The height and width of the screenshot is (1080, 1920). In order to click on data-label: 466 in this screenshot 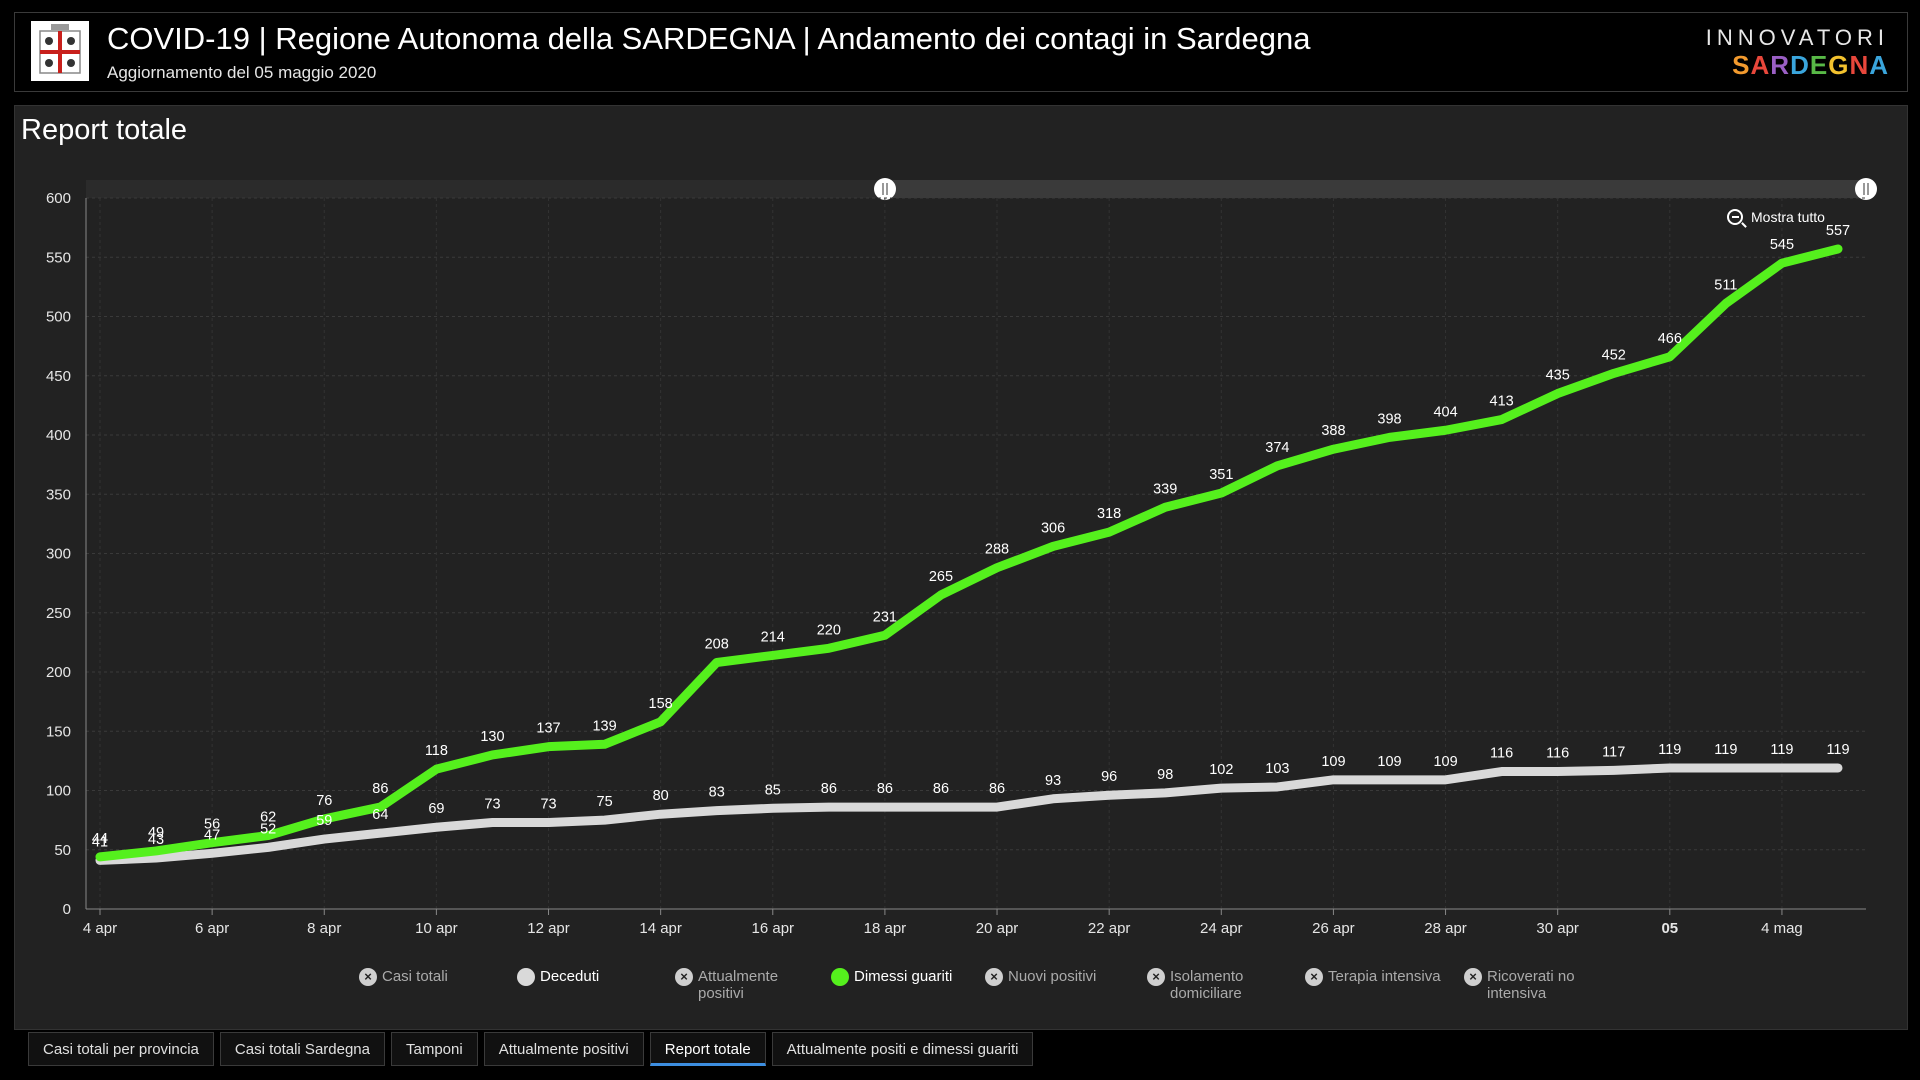, I will do `click(1670, 339)`.